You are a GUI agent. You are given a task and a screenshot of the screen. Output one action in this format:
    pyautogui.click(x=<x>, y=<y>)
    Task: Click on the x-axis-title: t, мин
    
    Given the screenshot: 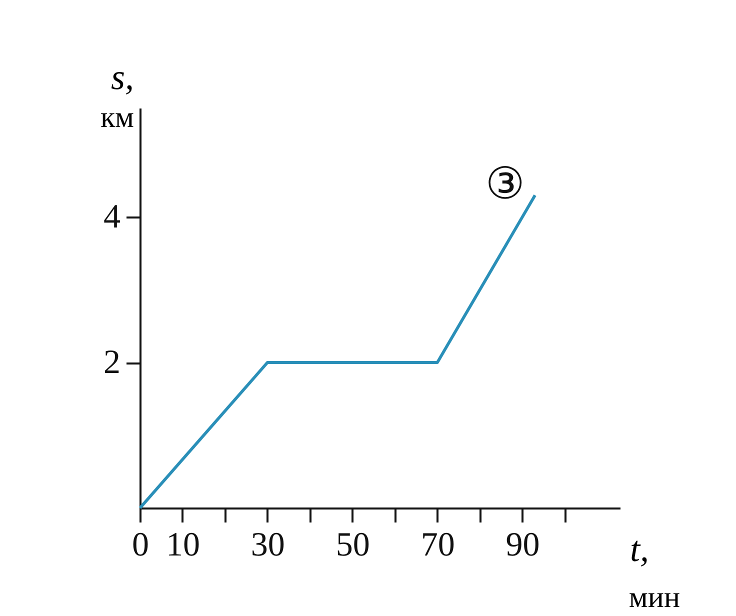 What is the action you would take?
    pyautogui.click(x=654, y=571)
    